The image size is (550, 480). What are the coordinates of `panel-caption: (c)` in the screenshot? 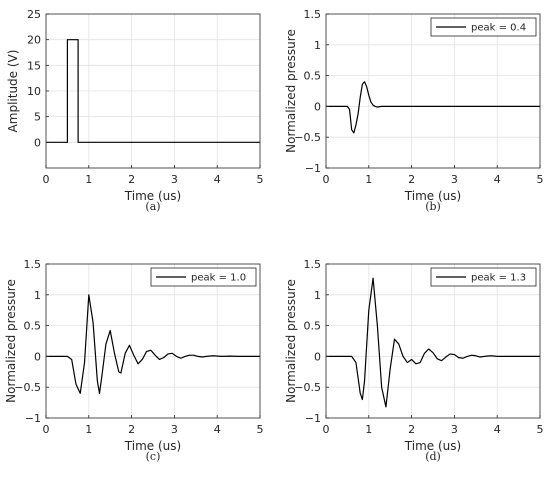 It's located at (153, 456).